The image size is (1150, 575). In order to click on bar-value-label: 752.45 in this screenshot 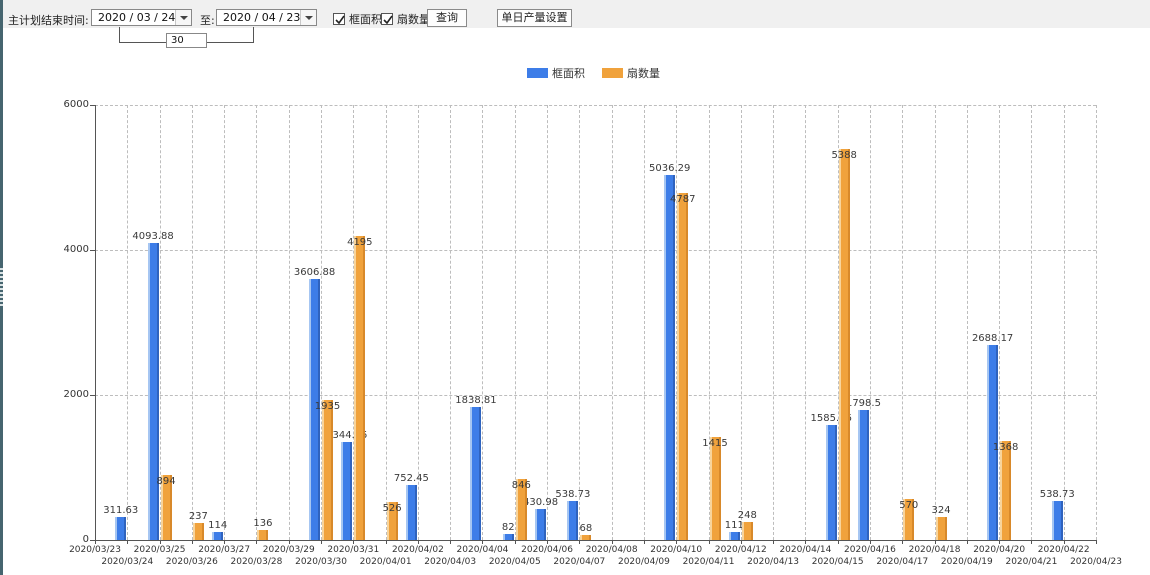, I will do `click(411, 479)`.